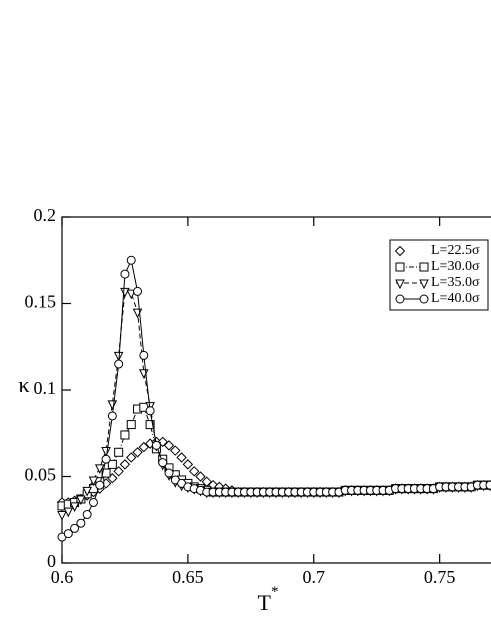  I want to click on y-tick-label: 0.05, so click(41, 475).